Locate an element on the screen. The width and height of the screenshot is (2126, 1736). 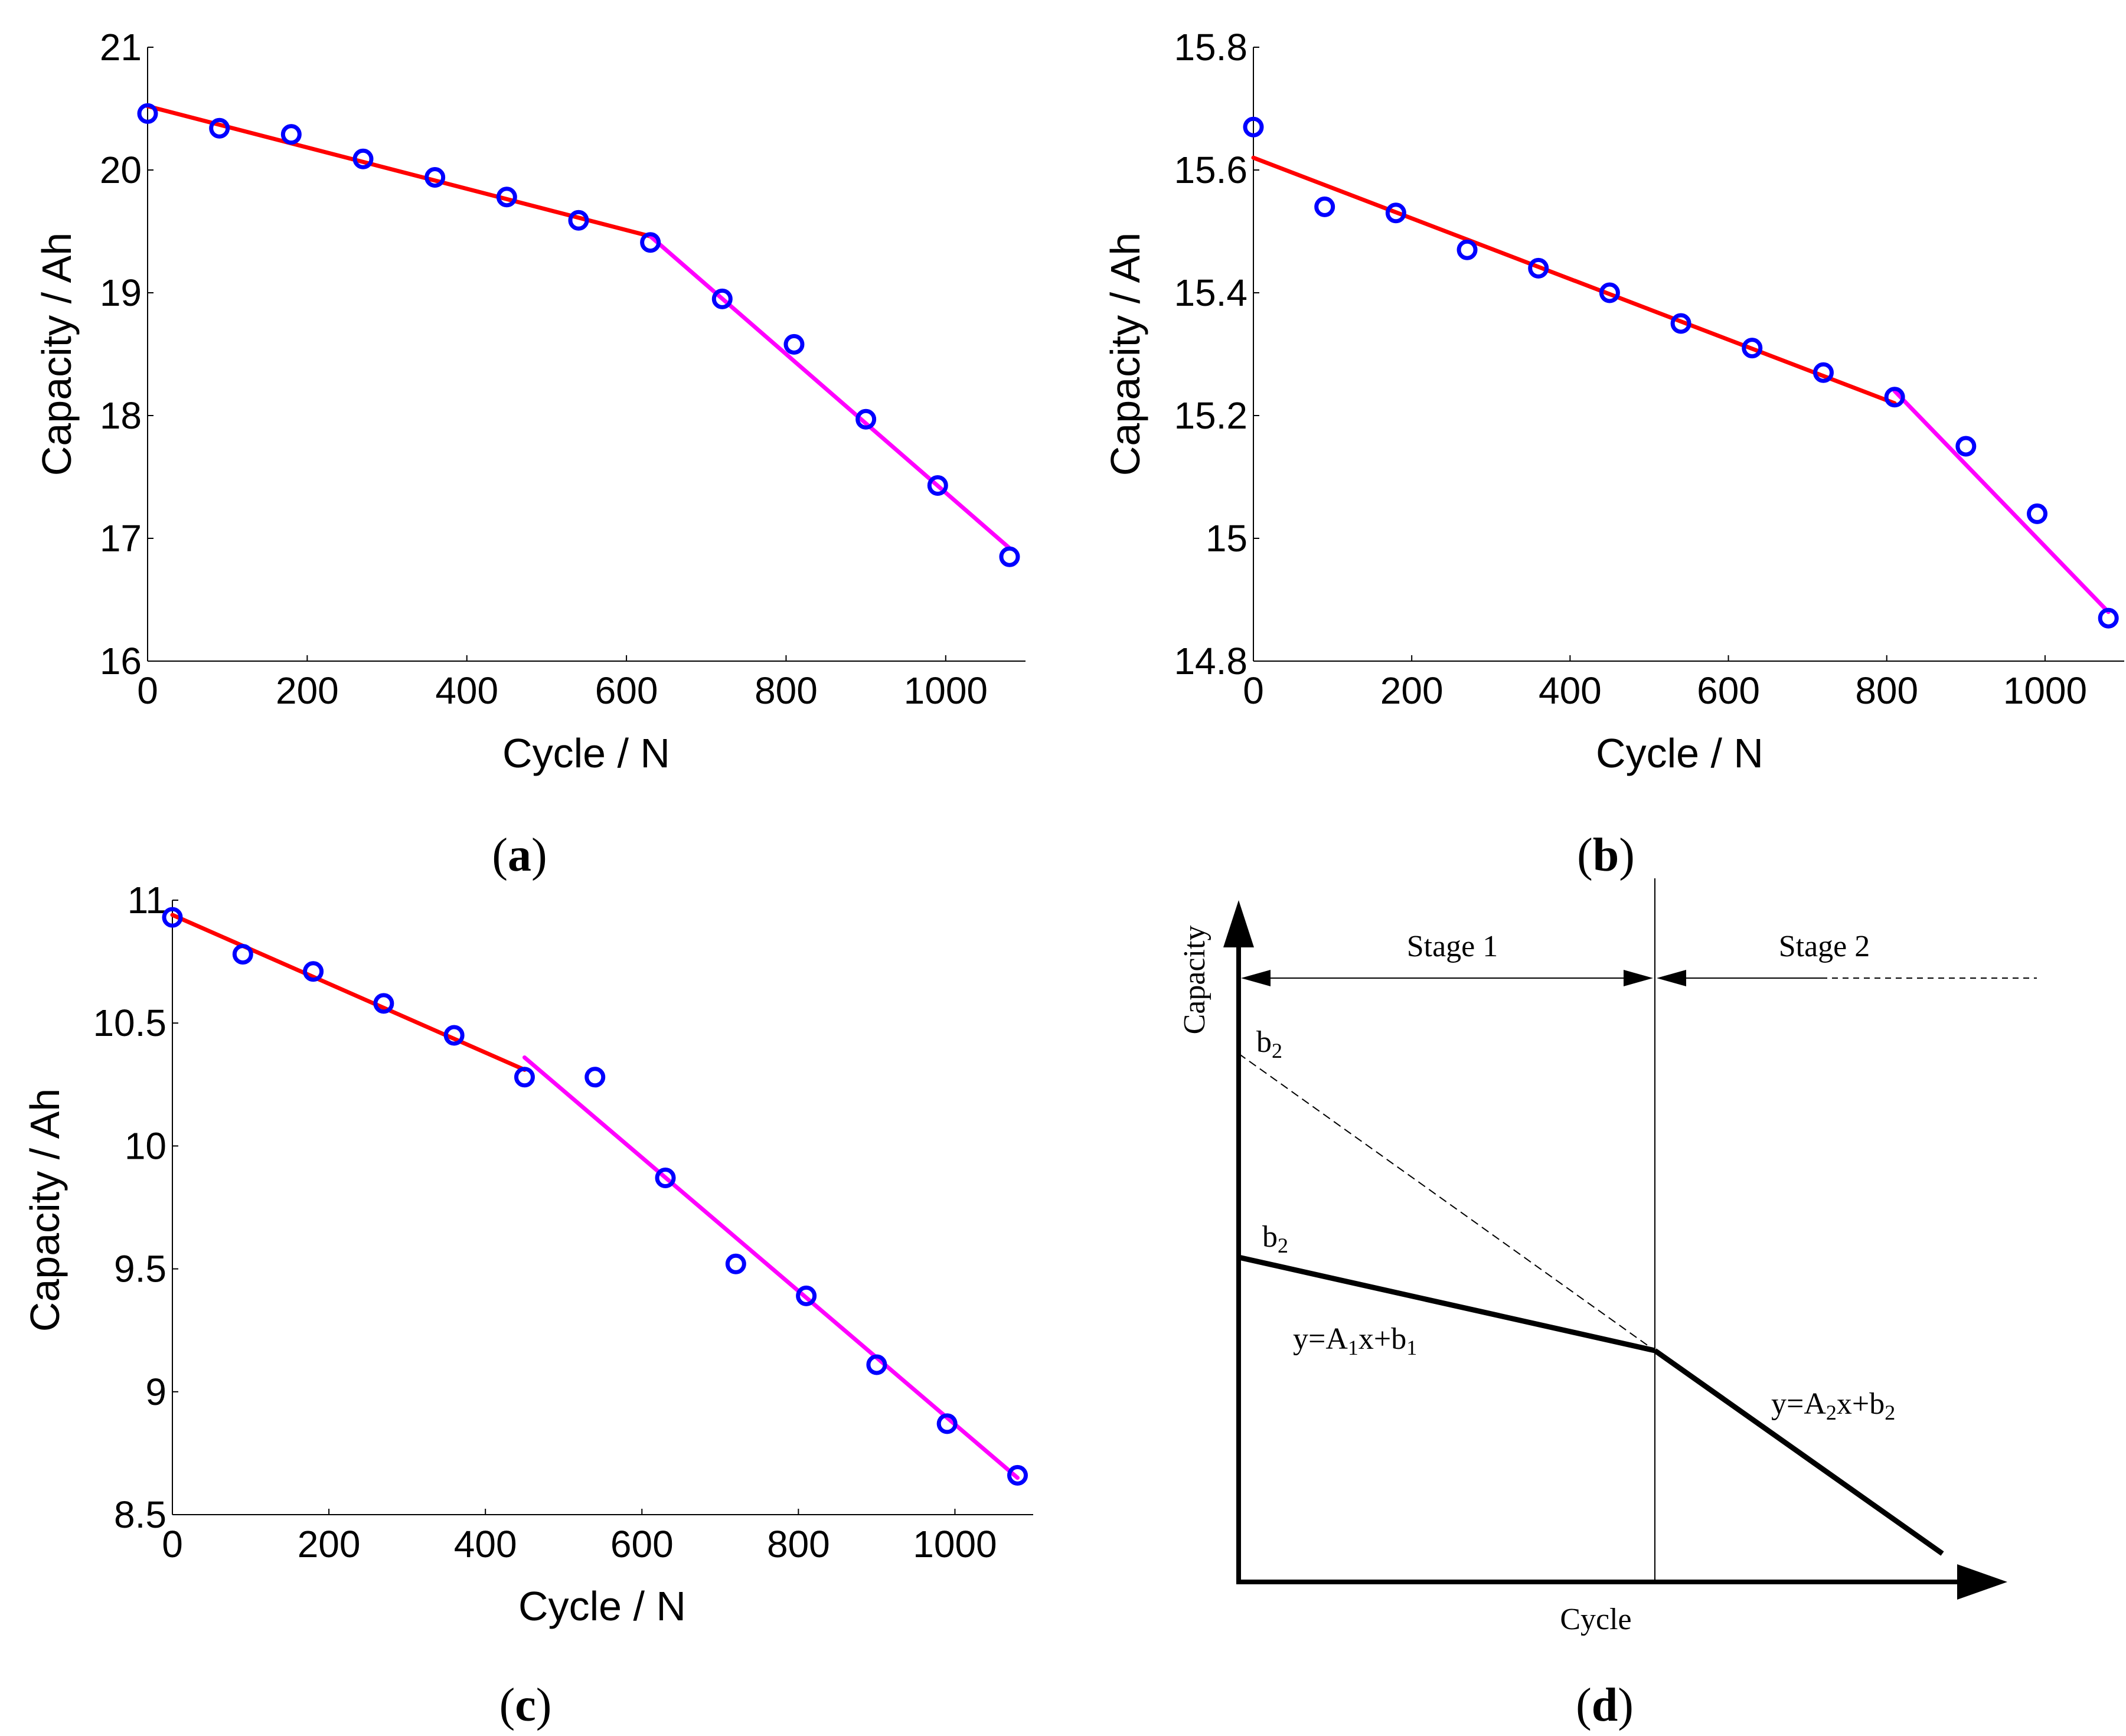
y-tick-label: 19 is located at coordinates (121, 293).